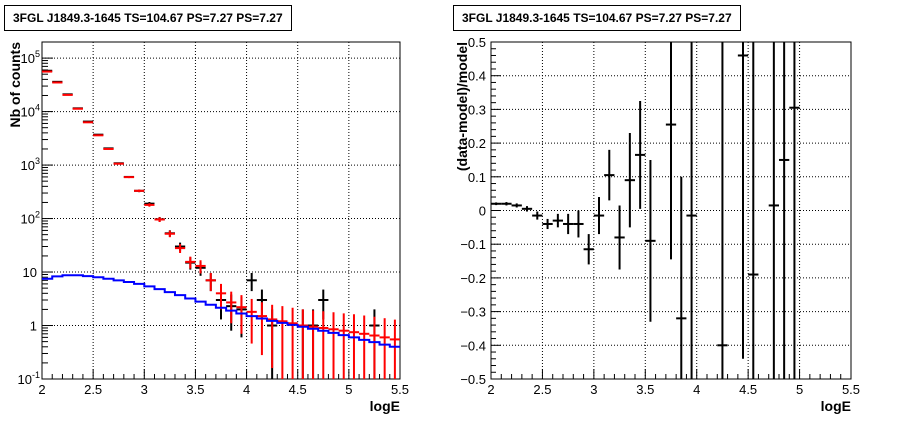 The width and height of the screenshot is (898, 421). What do you see at coordinates (30, 57) in the screenshot?
I see `y-tick-label: 10⁵` at bounding box center [30, 57].